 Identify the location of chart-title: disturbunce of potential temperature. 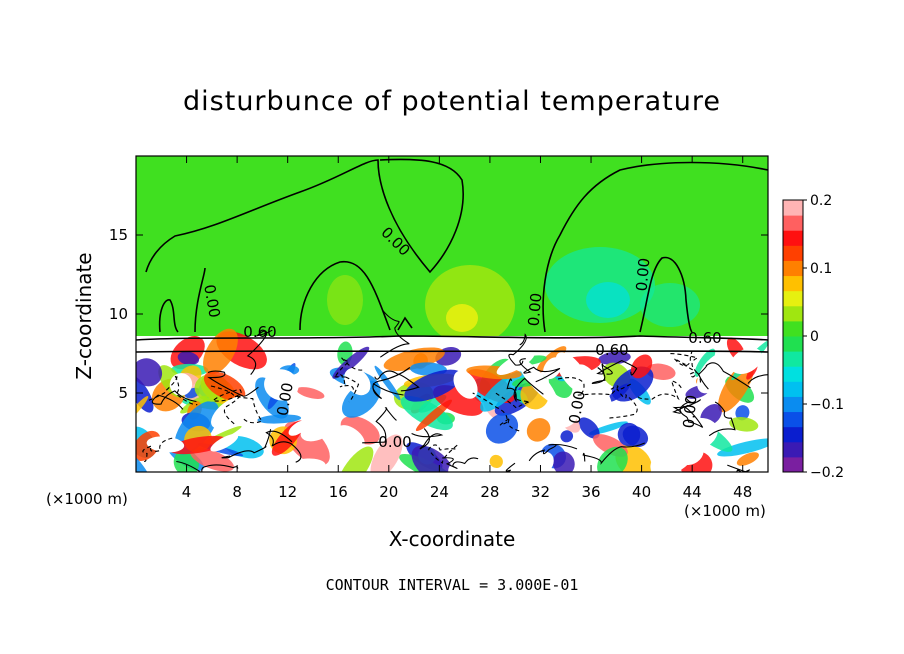
(452, 101).